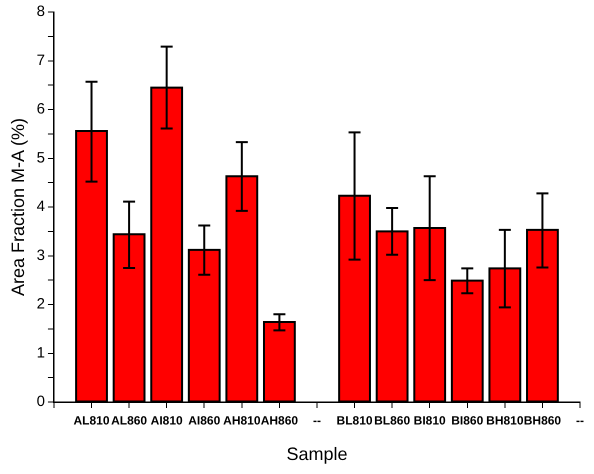  What do you see at coordinates (18, 207) in the screenshot?
I see `y-axis-title: Area Fraction M-A (%)` at bounding box center [18, 207].